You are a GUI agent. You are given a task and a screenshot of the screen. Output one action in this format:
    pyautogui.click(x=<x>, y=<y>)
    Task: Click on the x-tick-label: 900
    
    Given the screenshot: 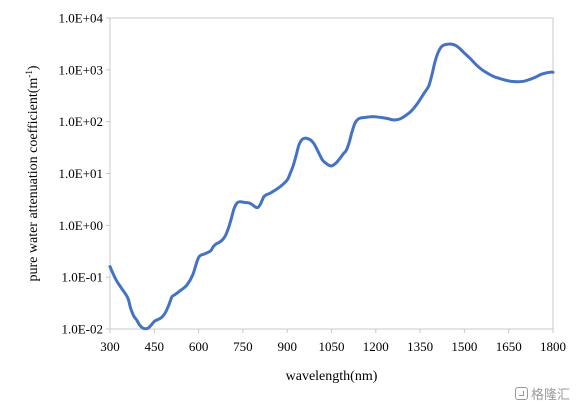 What is the action you would take?
    pyautogui.click(x=287, y=346)
    